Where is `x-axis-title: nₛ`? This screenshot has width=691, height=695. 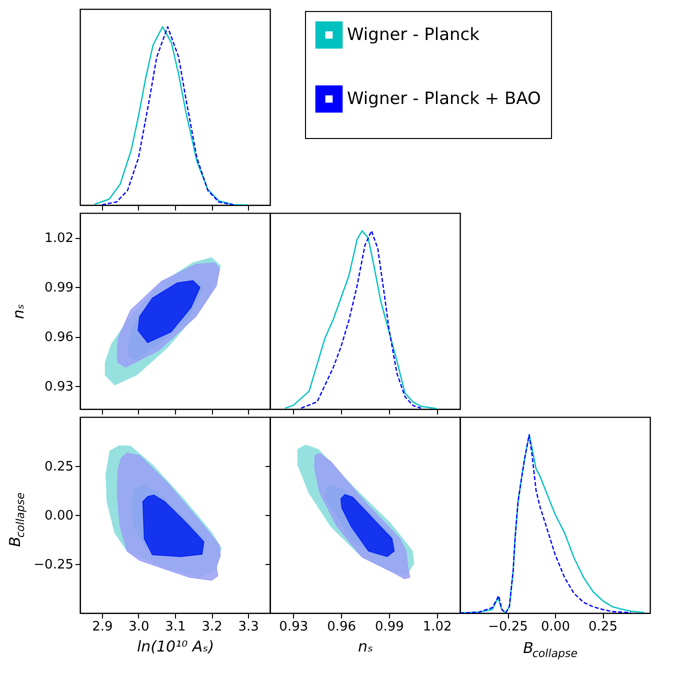 x-axis-title: nₛ is located at coordinates (366, 647).